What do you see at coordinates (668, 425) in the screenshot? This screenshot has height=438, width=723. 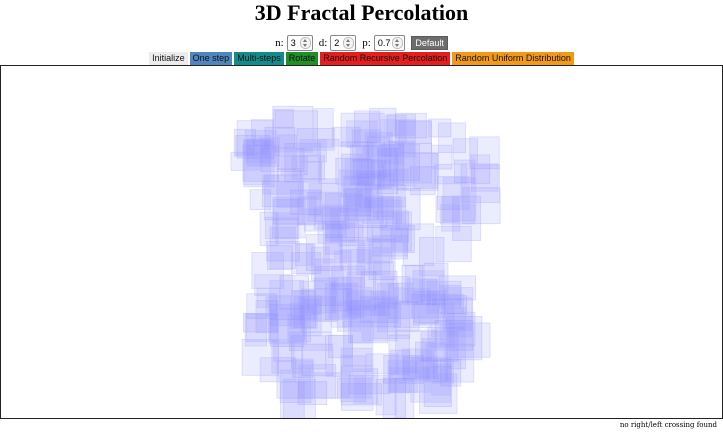 I see `crossing-status: no right/left crossing found` at bounding box center [668, 425].